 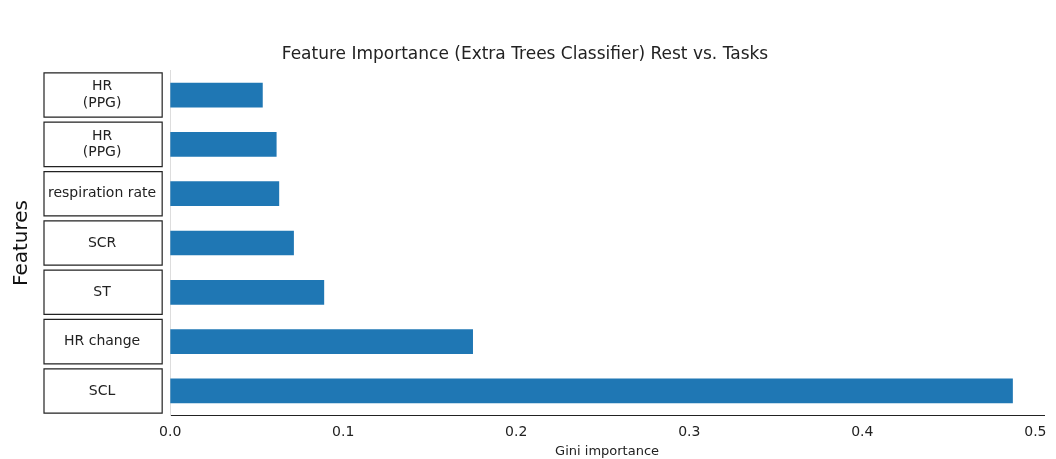 What do you see at coordinates (102, 290) in the screenshot?
I see `y-tick-label: ST` at bounding box center [102, 290].